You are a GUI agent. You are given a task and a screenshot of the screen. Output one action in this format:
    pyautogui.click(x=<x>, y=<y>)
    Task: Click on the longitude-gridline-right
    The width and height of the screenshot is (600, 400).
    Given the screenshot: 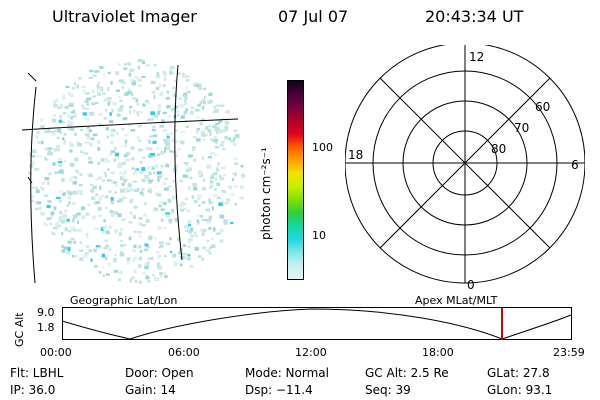 What is the action you would take?
    pyautogui.click(x=178, y=162)
    